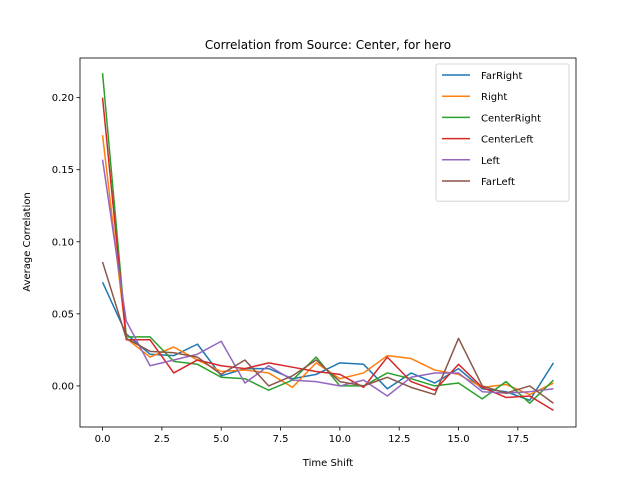 This screenshot has width=640, height=480. Describe the element at coordinates (312, 436) in the screenshot. I see `x-axis-ticks: 0.0 2.5 5.0 7.5 10.0 12.5 15.0 17.5` at that location.